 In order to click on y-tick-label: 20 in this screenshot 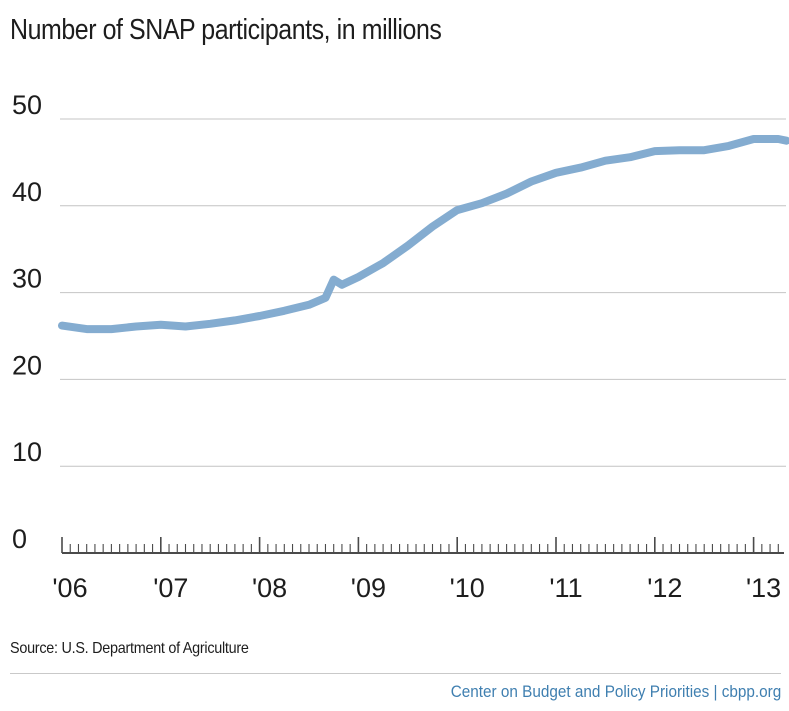, I will do `click(27, 365)`.